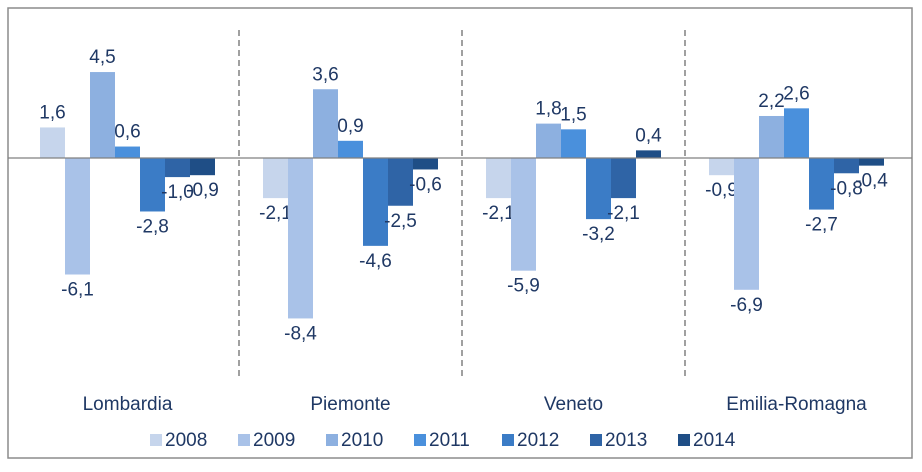 Image resolution: width=922 pixels, height=472 pixels. Describe the element at coordinates (350, 404) in the screenshot. I see `x-tick-label: Piemonte` at that location.